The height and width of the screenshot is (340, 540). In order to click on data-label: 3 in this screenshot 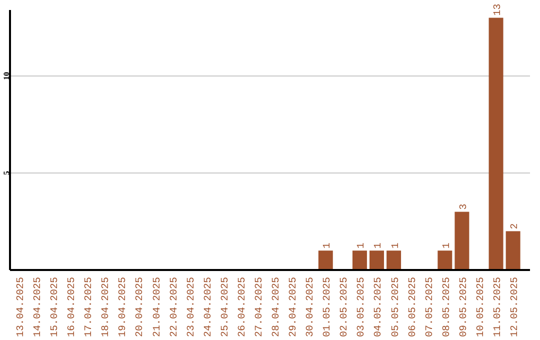, I will do `click(464, 207)`.